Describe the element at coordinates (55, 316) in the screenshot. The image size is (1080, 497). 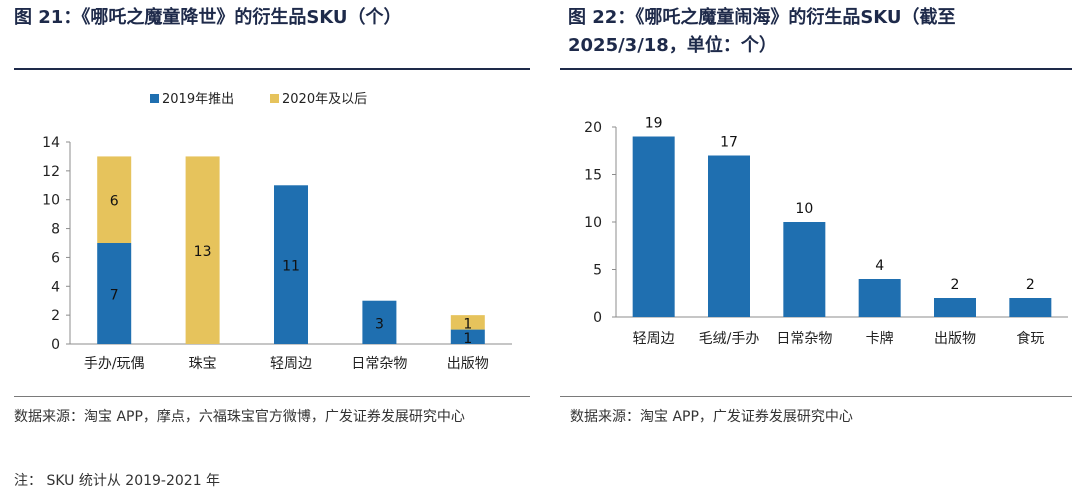
I see `left-y-tick-label: 2` at that location.